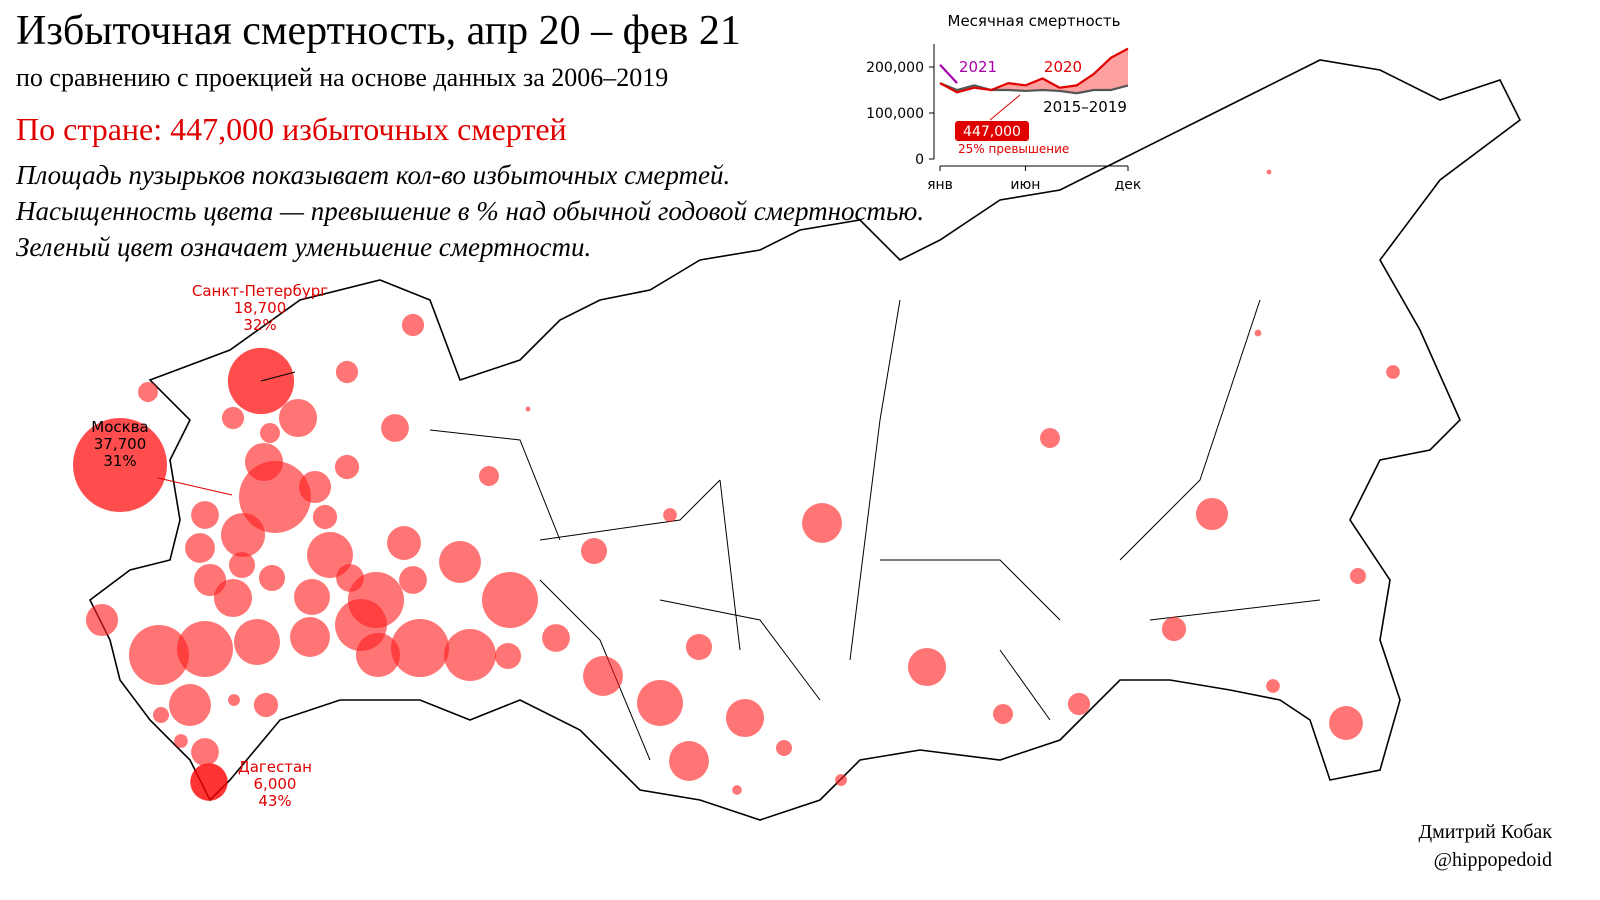 The image size is (1600, 900). Describe the element at coordinates (275, 767) in the screenshot. I see `region-name: Дагестан` at that location.